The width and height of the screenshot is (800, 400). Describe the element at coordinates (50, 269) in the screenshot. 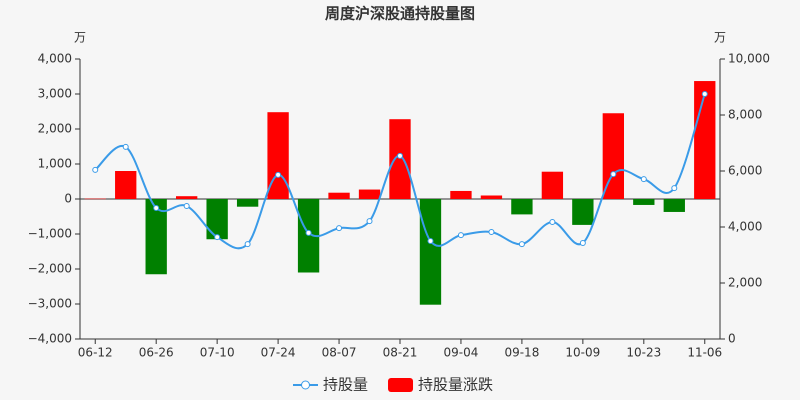

I see `y-tick-label: −2,000` at that location.